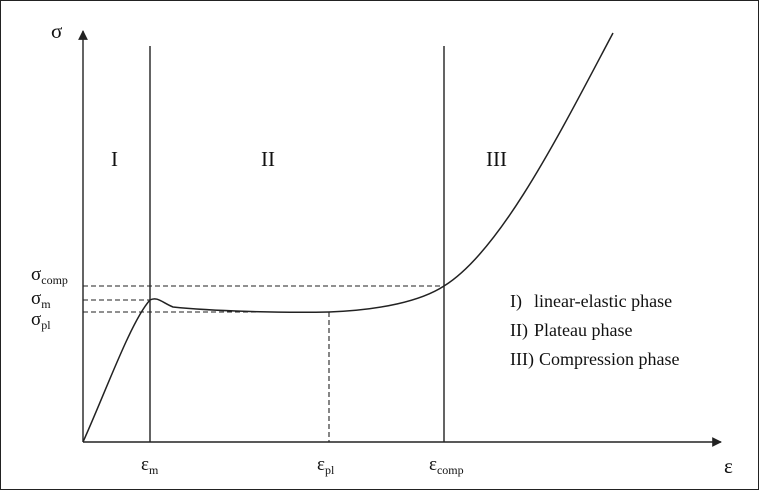 Image resolution: width=759 pixels, height=491 pixels. What do you see at coordinates (728, 466) in the screenshot?
I see `x-axis-label: ε` at bounding box center [728, 466].